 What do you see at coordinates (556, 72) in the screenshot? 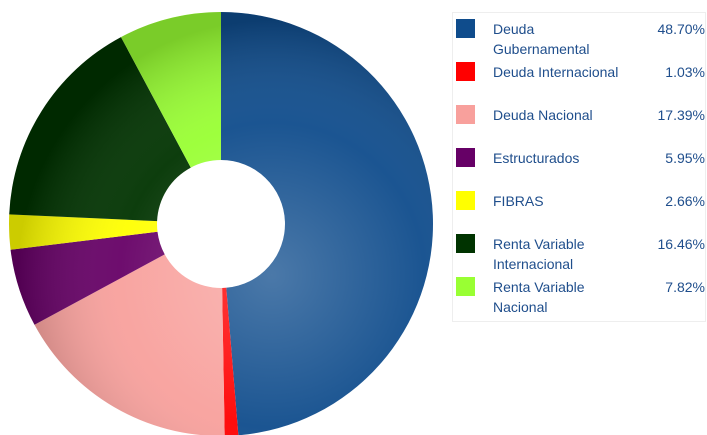
I see `legend-label: Deuda Internacional` at bounding box center [556, 72].